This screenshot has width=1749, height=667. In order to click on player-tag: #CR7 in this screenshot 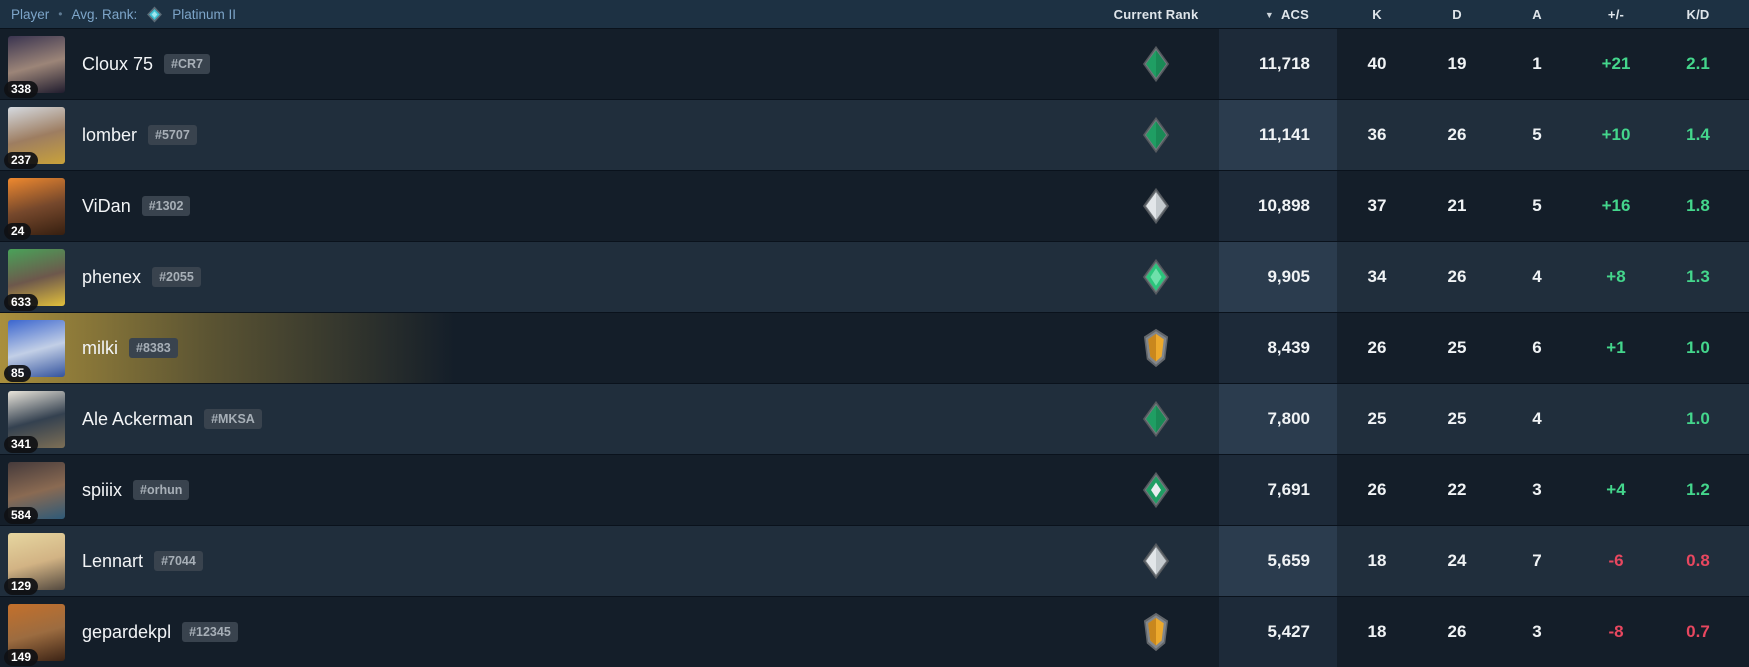, I will do `click(187, 64)`.